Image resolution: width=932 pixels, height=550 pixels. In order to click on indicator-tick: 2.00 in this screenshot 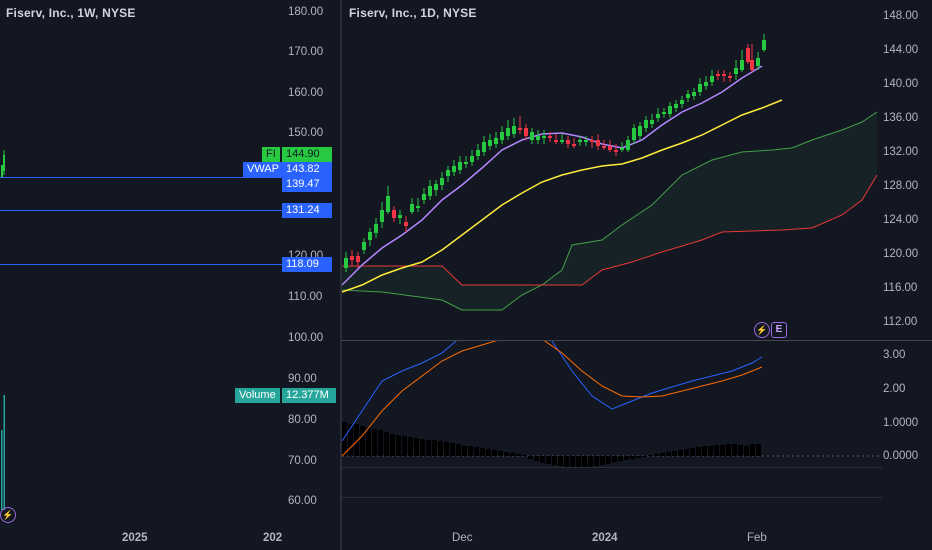, I will do `click(894, 389)`.